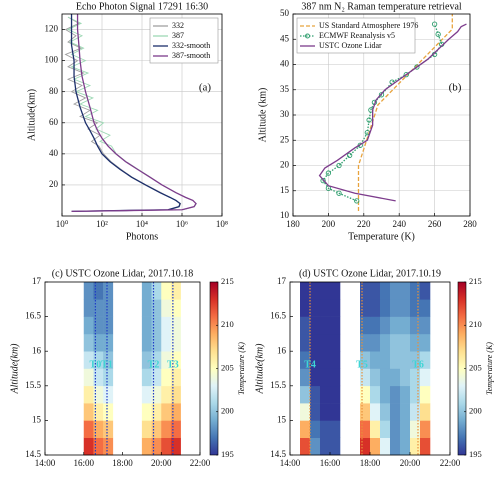 Image resolution: width=500 pixels, height=478 pixels. I want to click on plot-frame, so click(122, 368).